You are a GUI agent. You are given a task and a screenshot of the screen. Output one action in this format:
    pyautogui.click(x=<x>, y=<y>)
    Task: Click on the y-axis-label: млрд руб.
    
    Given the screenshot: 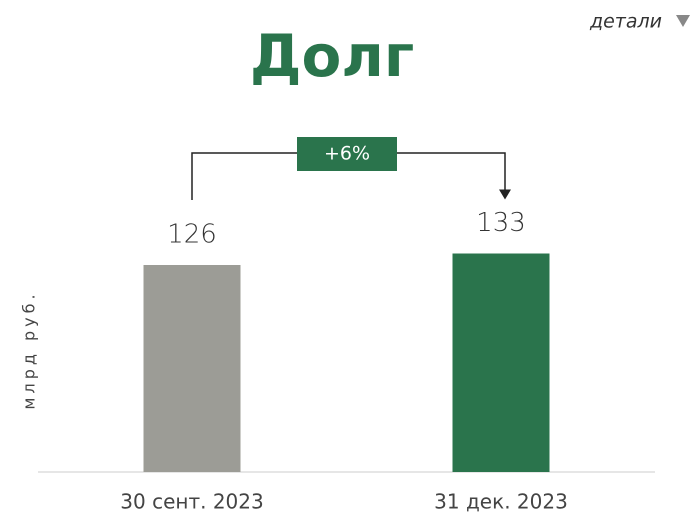 What is the action you would take?
    pyautogui.click(x=29, y=349)
    